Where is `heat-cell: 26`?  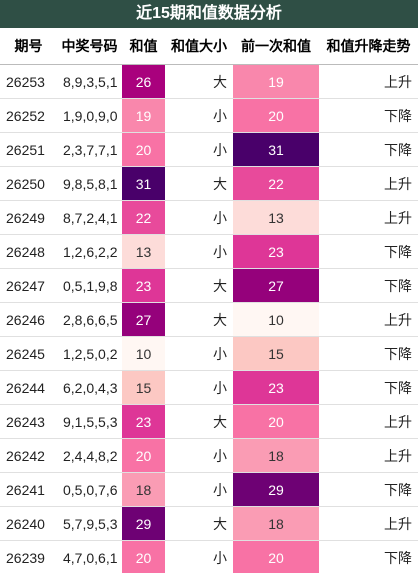
heat-cell: 26 is located at coordinates (143, 81).